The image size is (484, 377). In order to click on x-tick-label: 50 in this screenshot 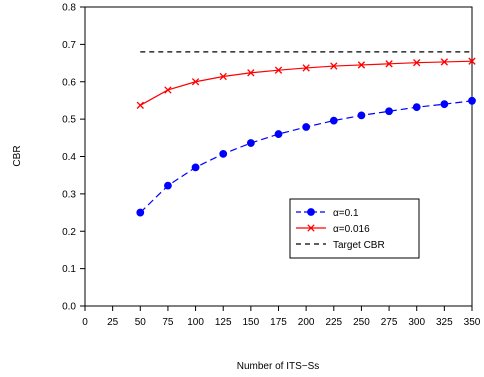, I will do `click(141, 322)`.